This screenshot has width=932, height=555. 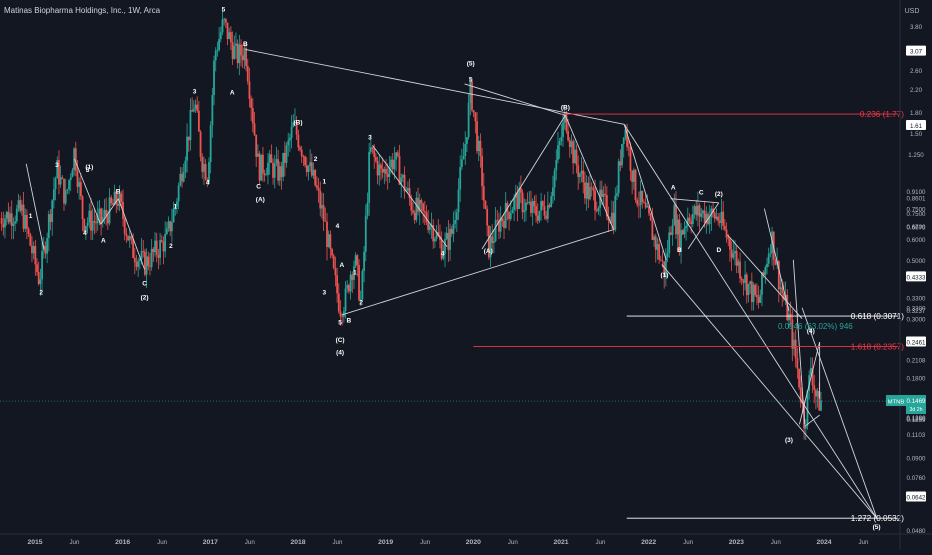 I want to click on current-price-tag, so click(x=916, y=405).